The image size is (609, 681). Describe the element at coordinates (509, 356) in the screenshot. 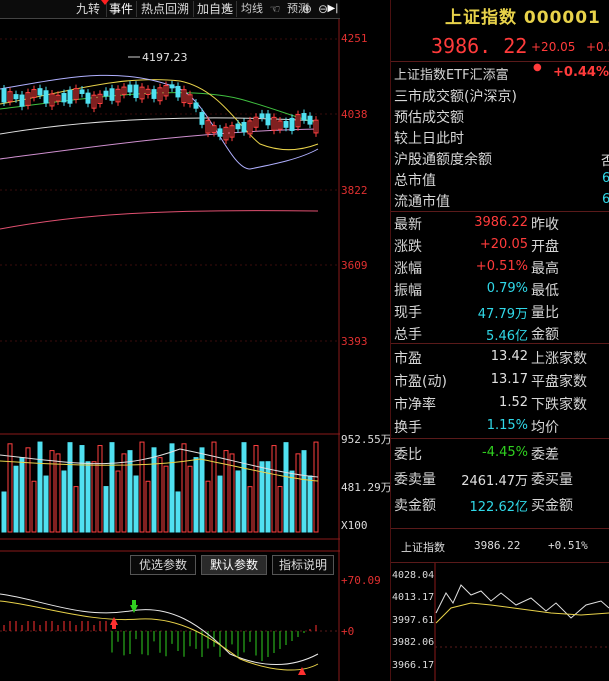

I see `stat-value: 13.42` at that location.